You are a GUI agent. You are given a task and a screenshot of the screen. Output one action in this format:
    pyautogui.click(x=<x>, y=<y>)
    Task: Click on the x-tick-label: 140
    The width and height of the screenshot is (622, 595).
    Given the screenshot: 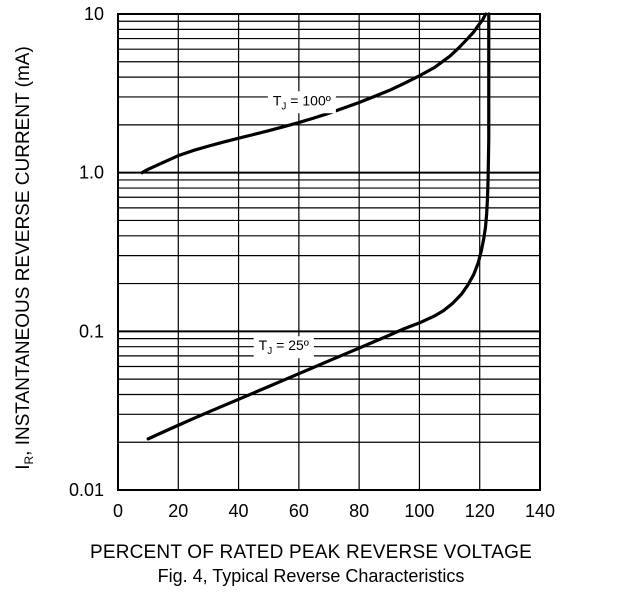 What is the action you would take?
    pyautogui.click(x=540, y=511)
    